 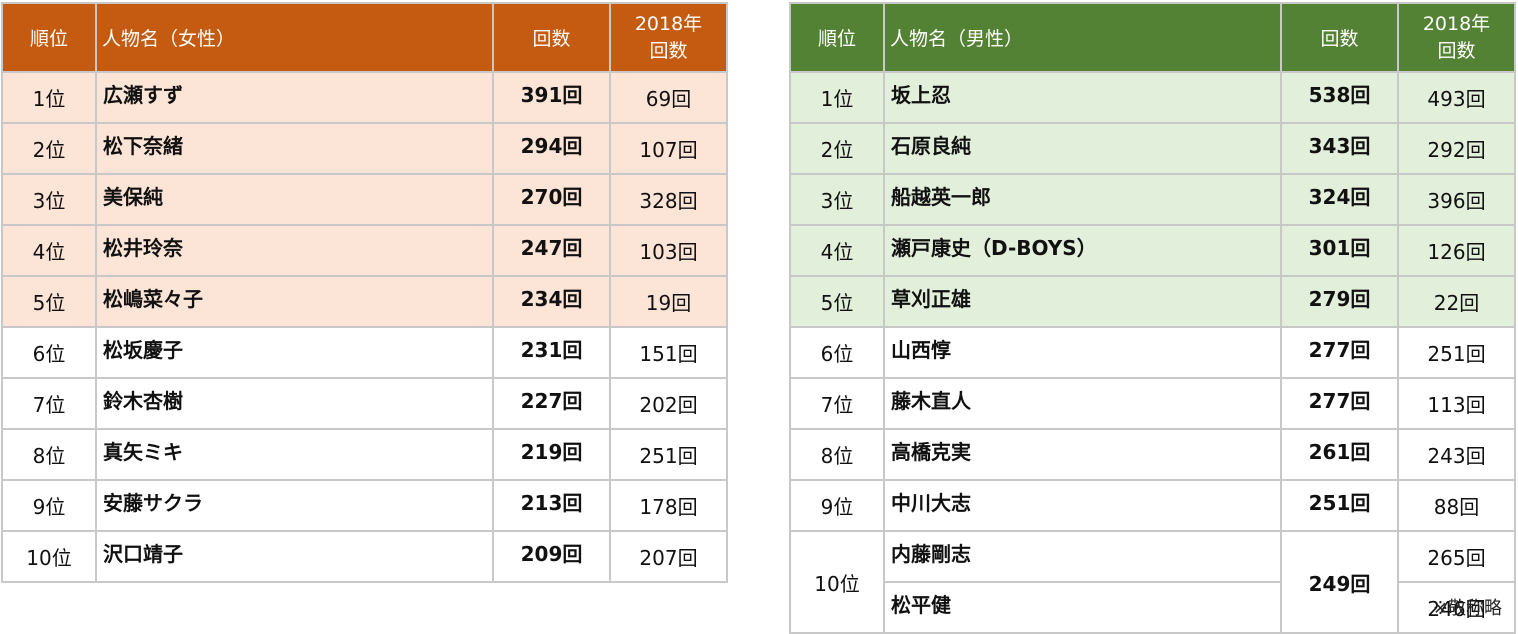 I want to click on count-cell: 279回, so click(x=1339, y=301).